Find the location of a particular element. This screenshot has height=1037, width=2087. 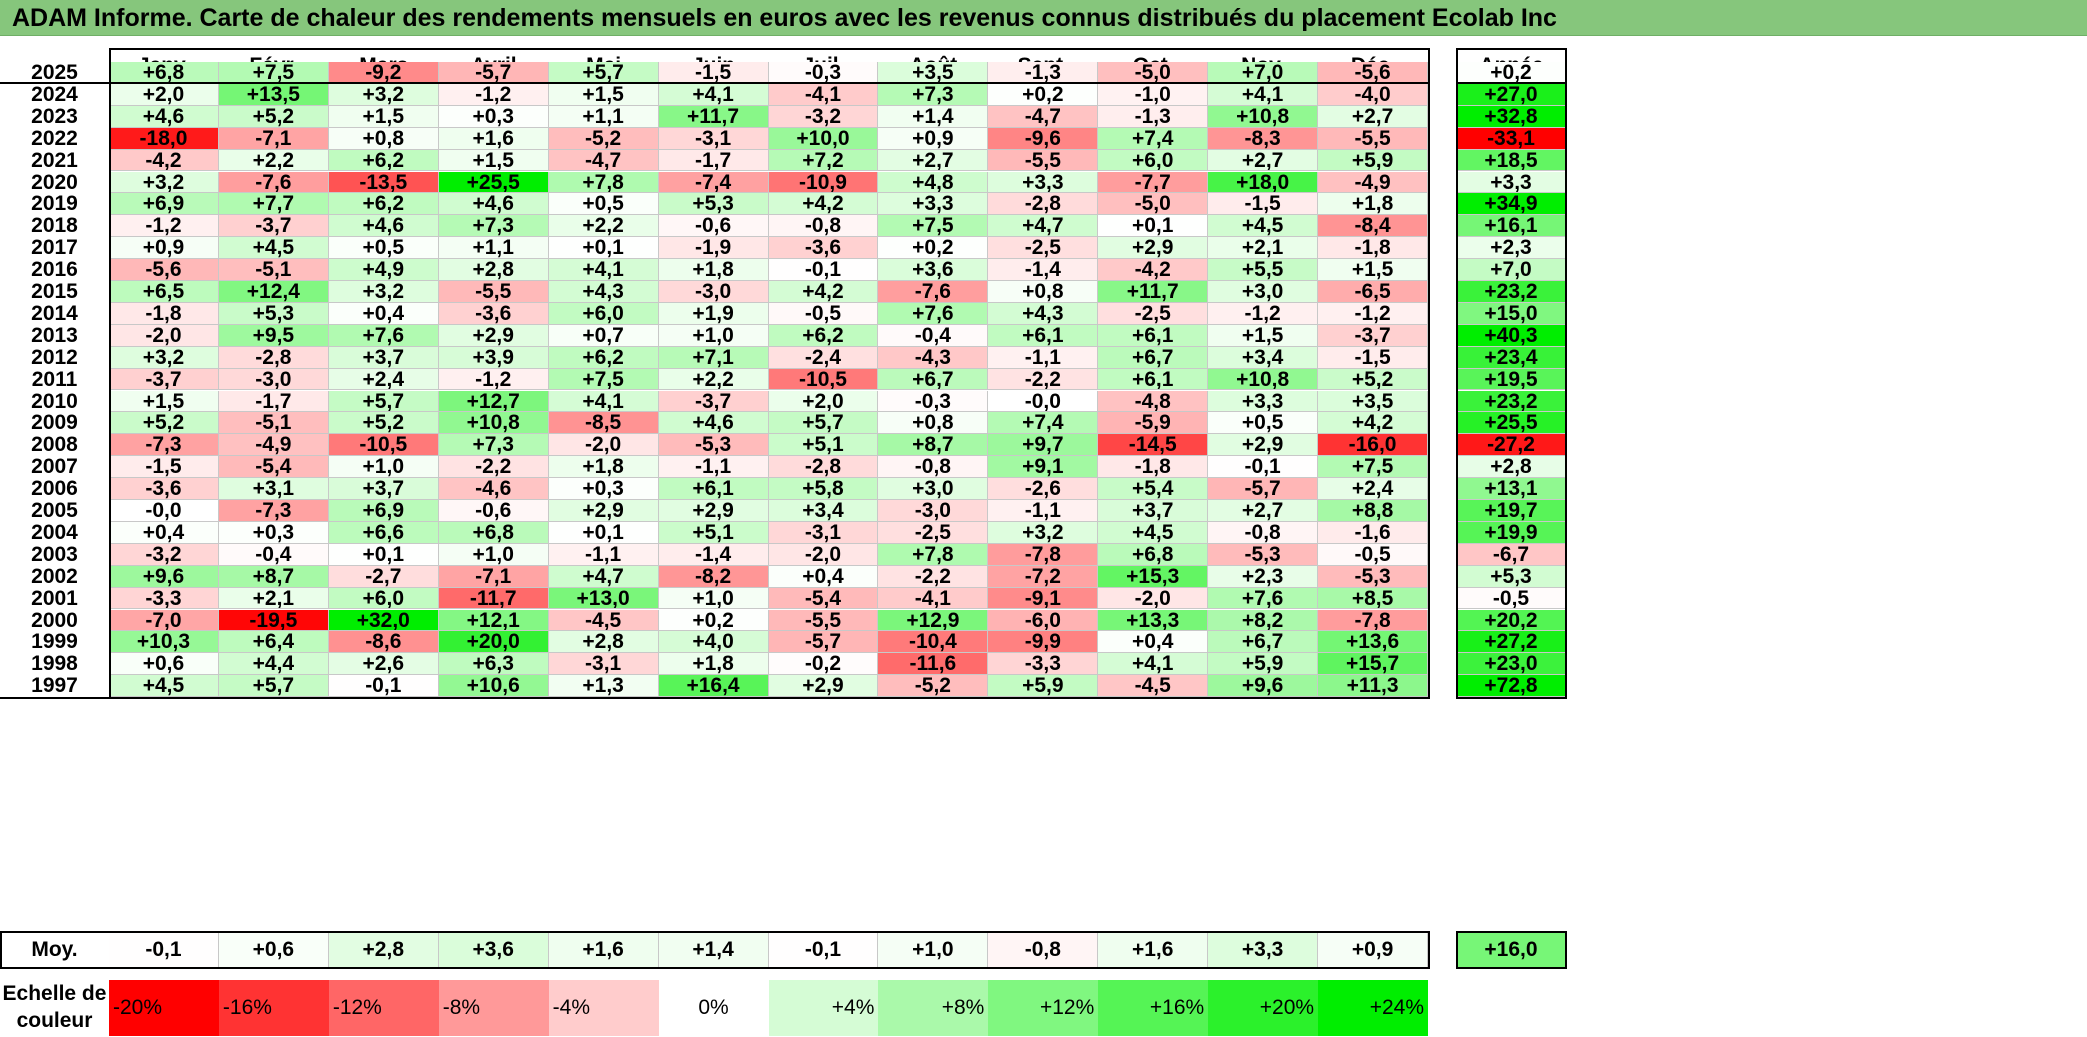

heatmap-cell: +0,4 is located at coordinates (1153, 642).